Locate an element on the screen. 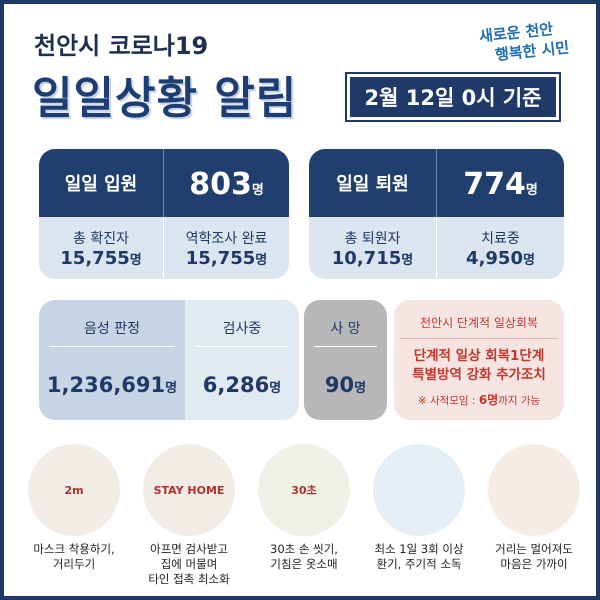 Image resolution: width=600 pixels, height=600 pixels. stat-label: 총 확진자 is located at coordinates (101, 238).